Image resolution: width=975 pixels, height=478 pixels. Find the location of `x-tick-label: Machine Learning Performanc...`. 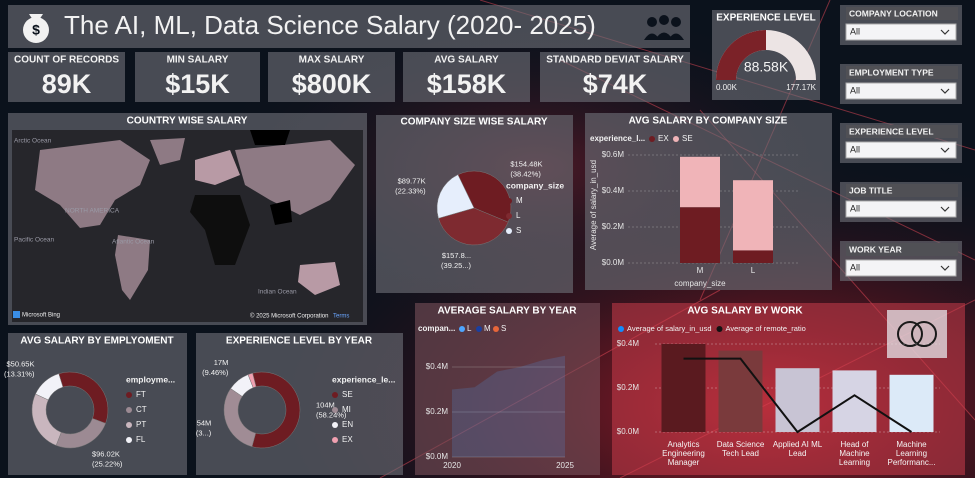

x-tick-label: Machine Learning Performanc... is located at coordinates (911, 453).